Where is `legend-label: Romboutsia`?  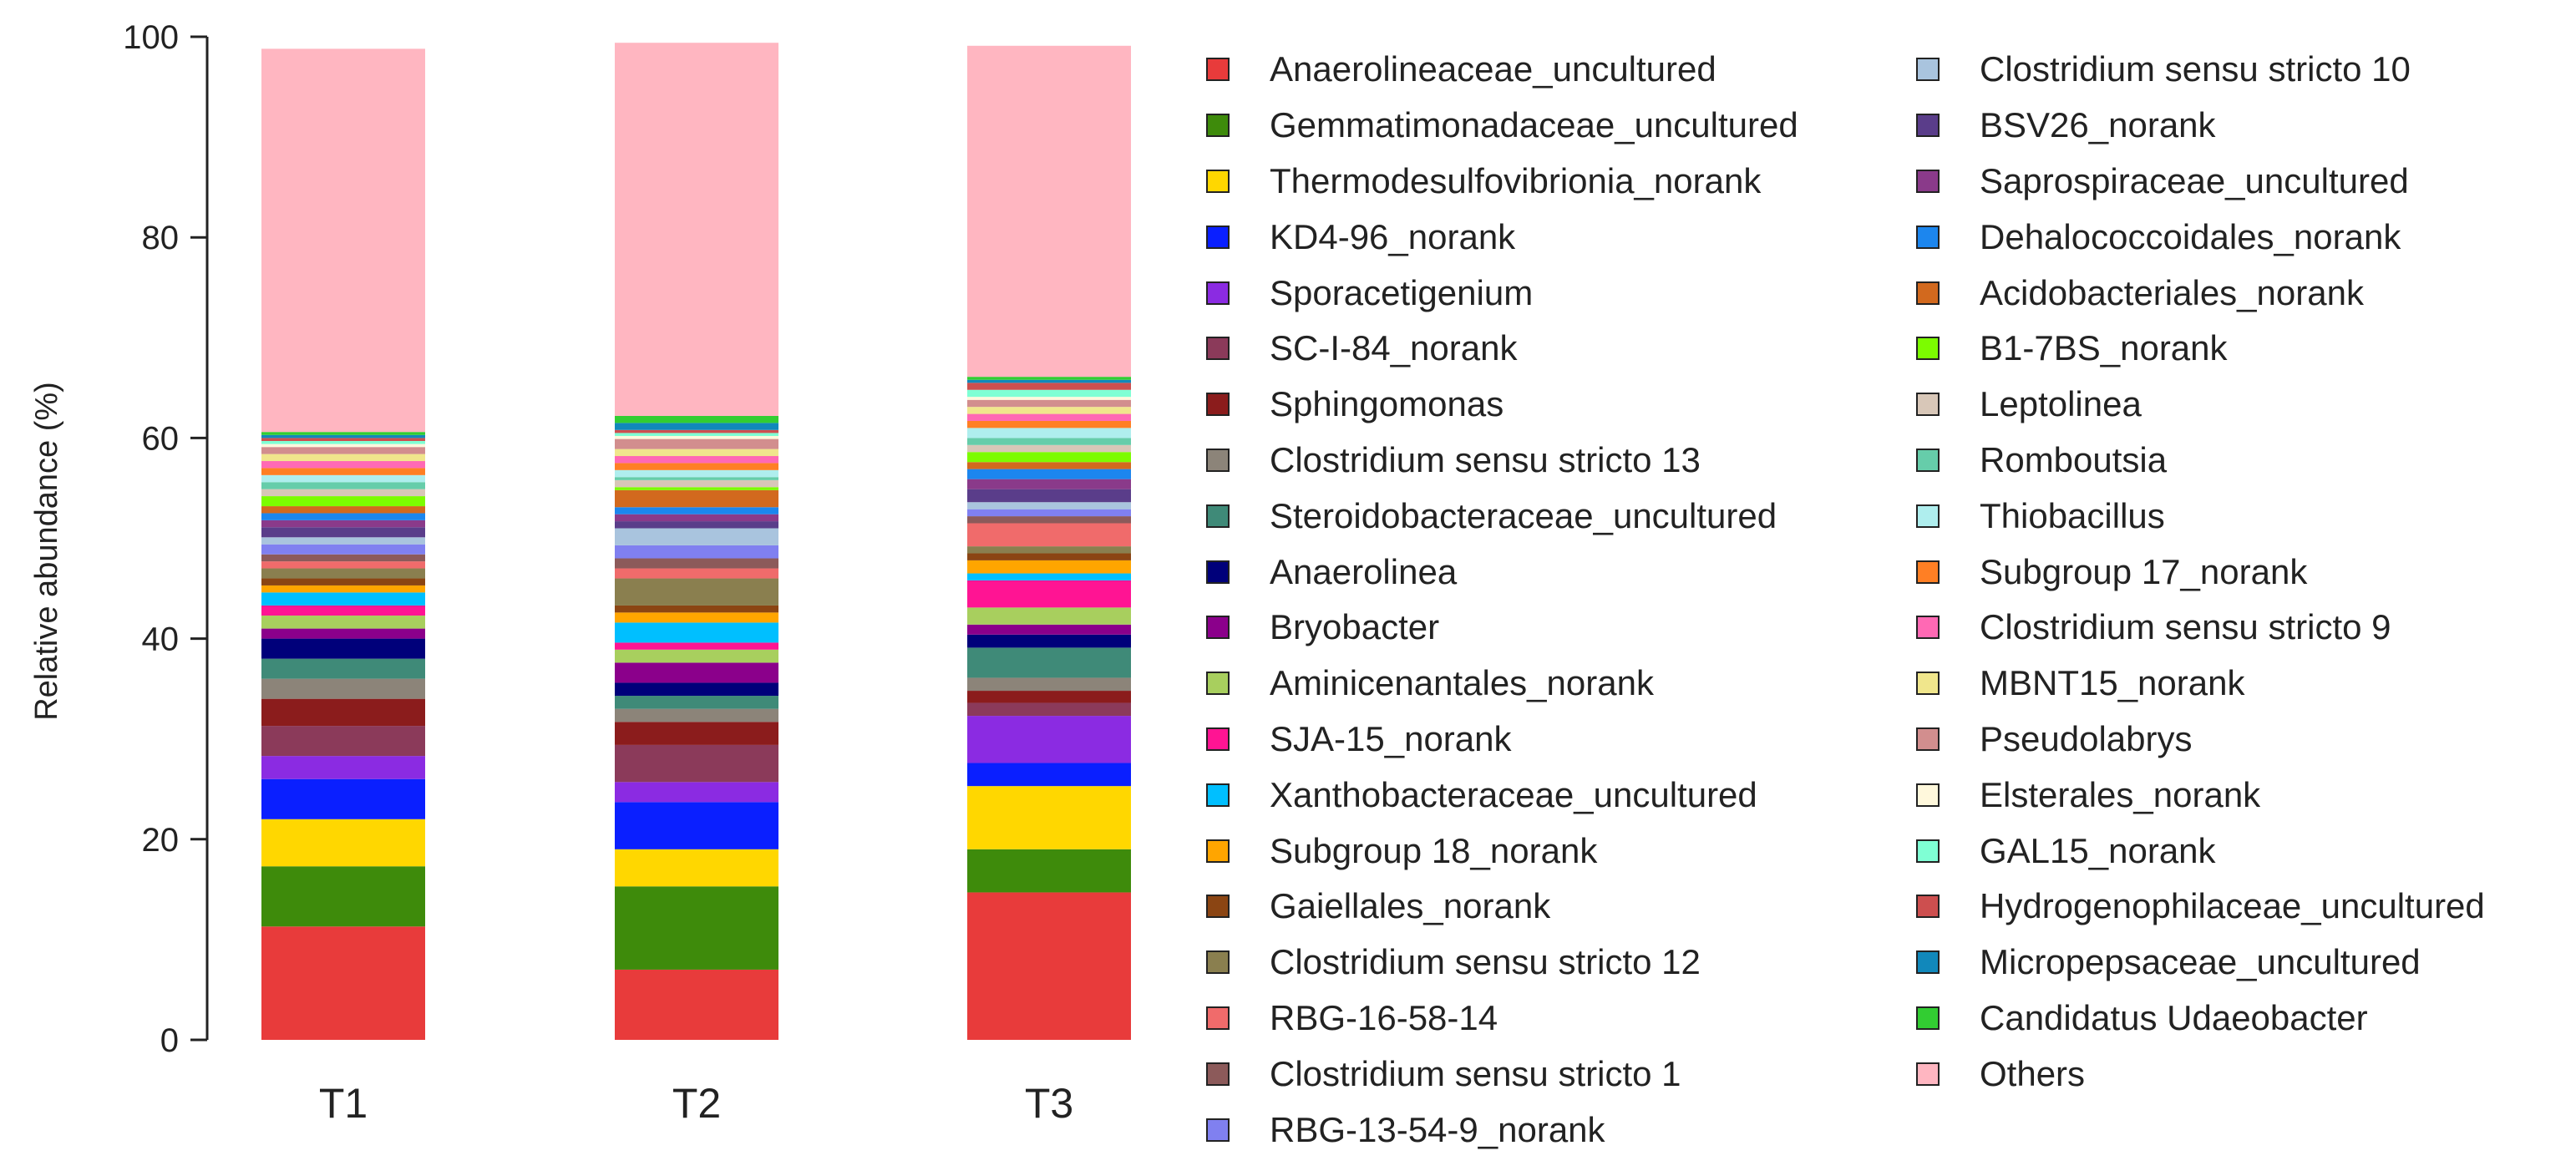 legend-label: Romboutsia is located at coordinates (2074, 459).